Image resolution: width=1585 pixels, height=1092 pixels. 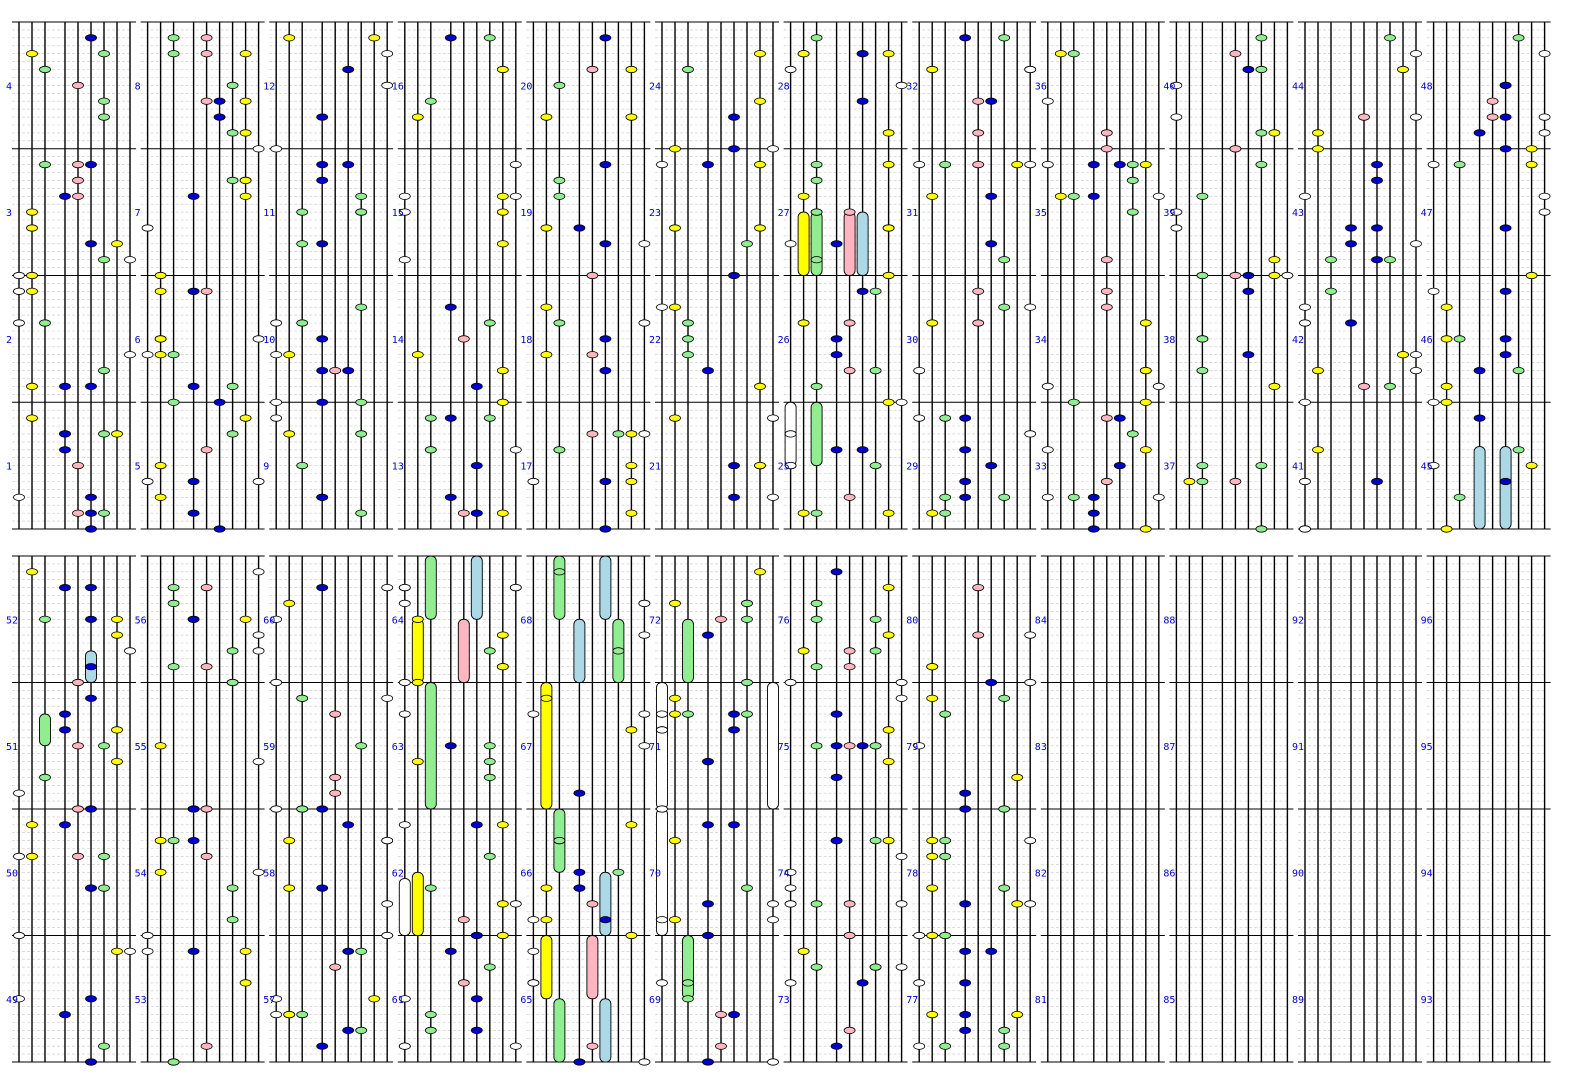 I want to click on measure-number: 5, so click(x=138, y=467).